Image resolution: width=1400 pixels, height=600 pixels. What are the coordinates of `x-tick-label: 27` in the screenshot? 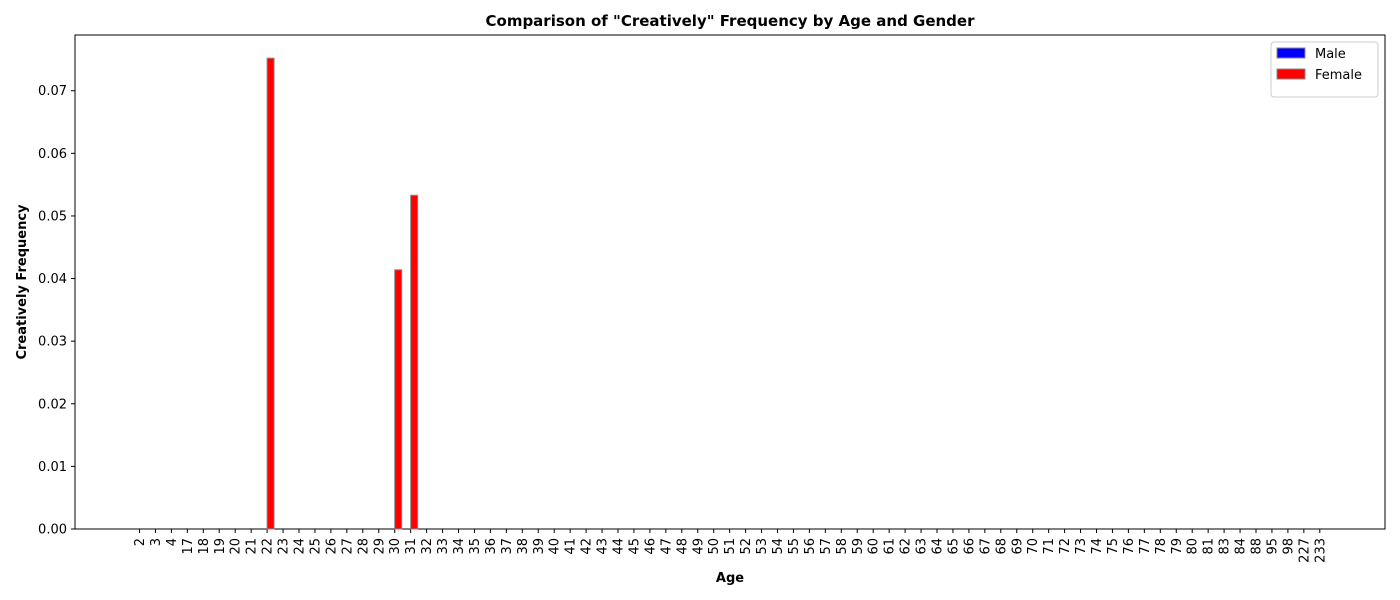 It's located at (347, 546).